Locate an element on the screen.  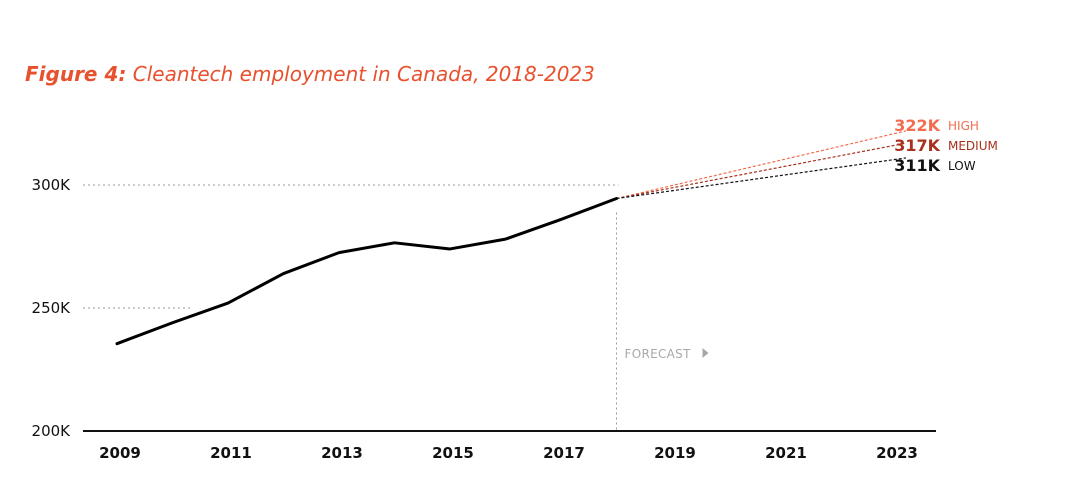
x-tick-label: 2009 is located at coordinates (120, 453).